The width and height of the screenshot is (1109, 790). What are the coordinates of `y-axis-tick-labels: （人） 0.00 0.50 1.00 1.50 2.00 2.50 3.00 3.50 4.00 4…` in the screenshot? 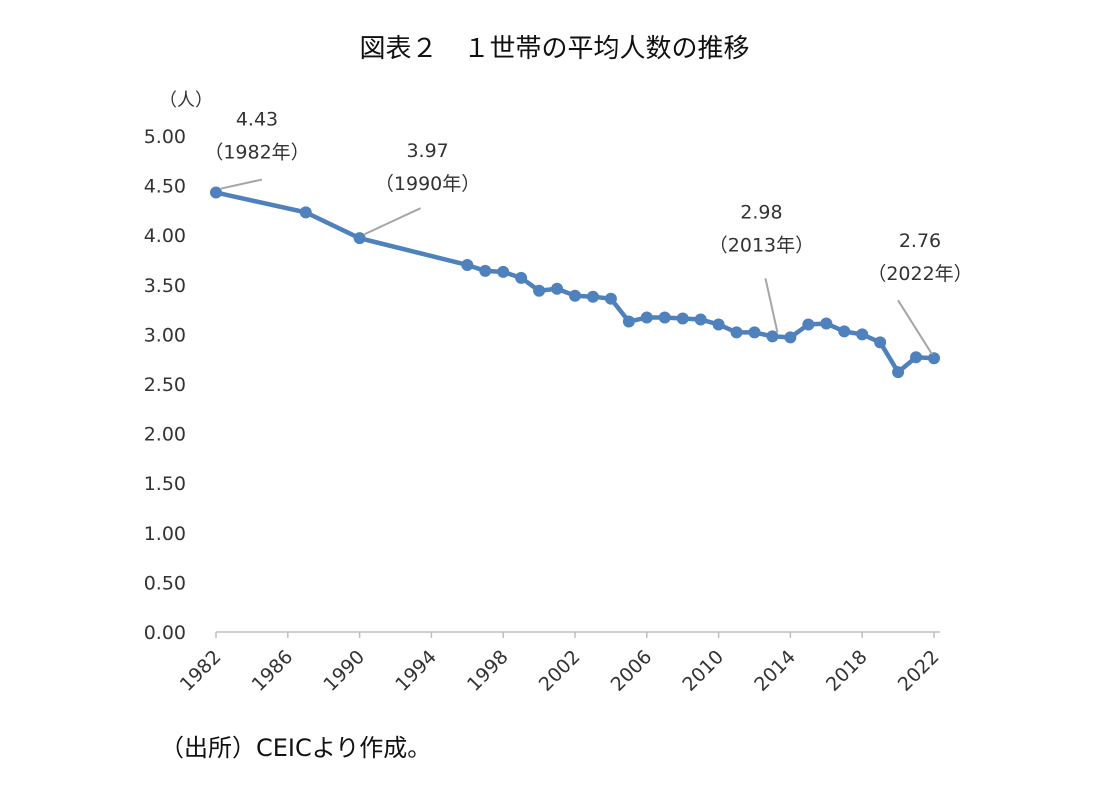 It's located at (178, 367).